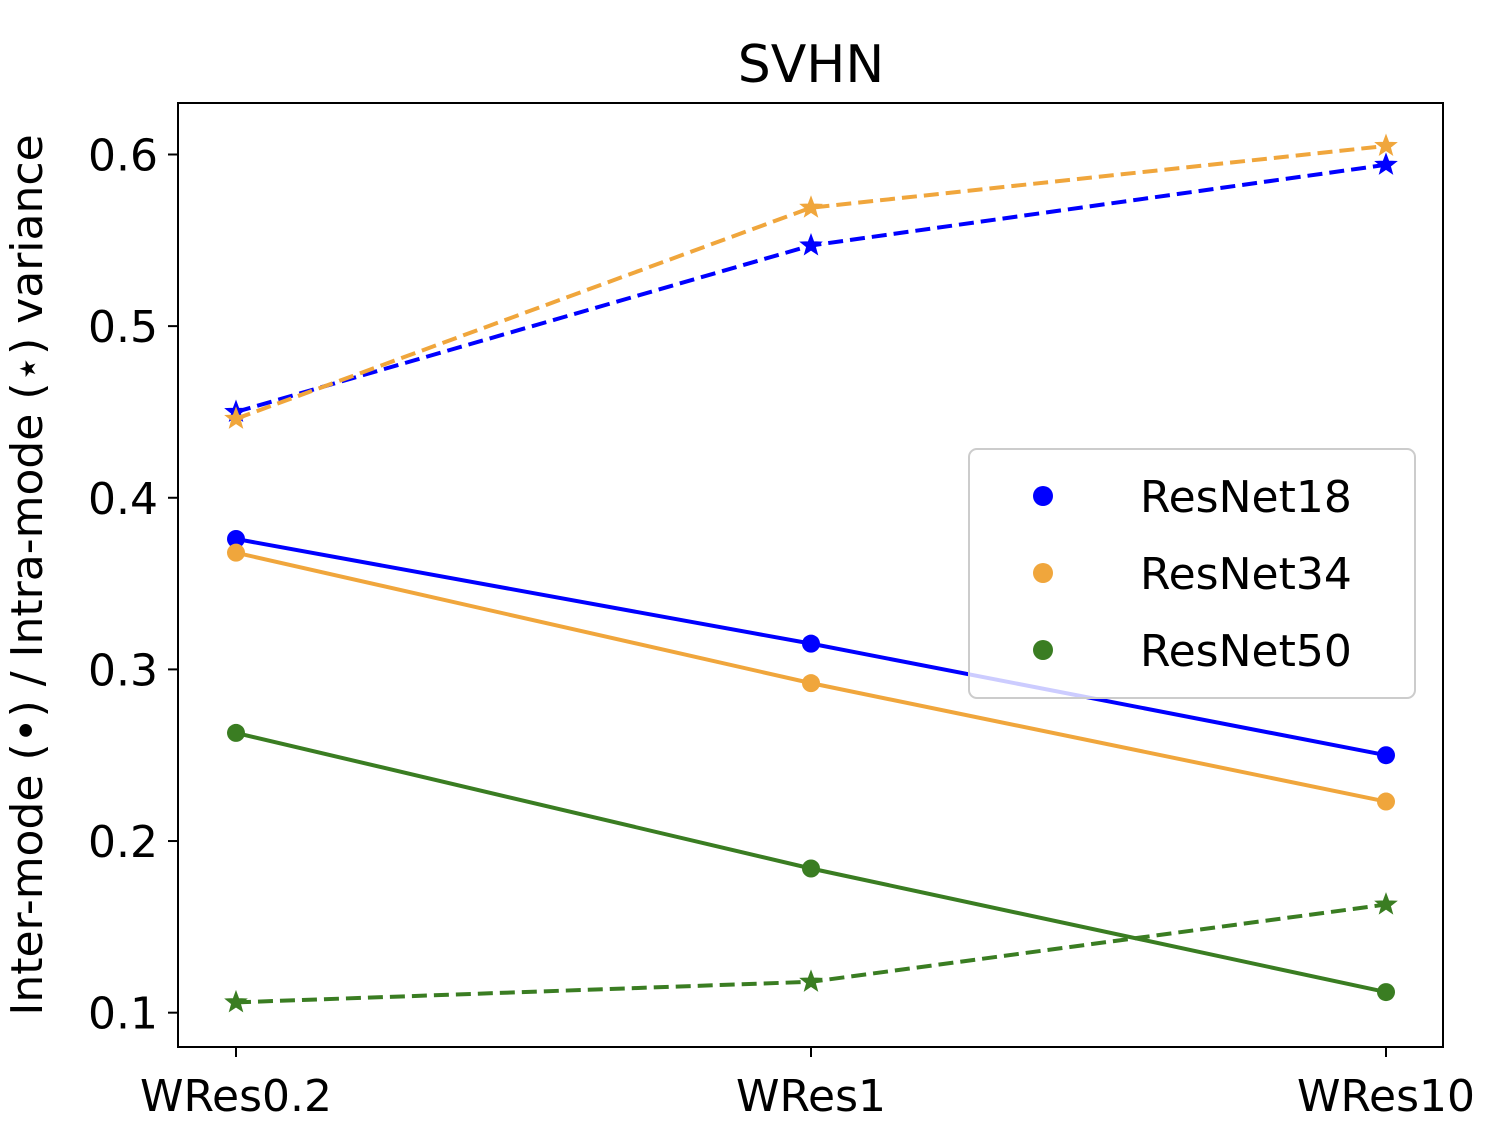  I want to click on legend-marker-resnet34, so click(1043, 573).